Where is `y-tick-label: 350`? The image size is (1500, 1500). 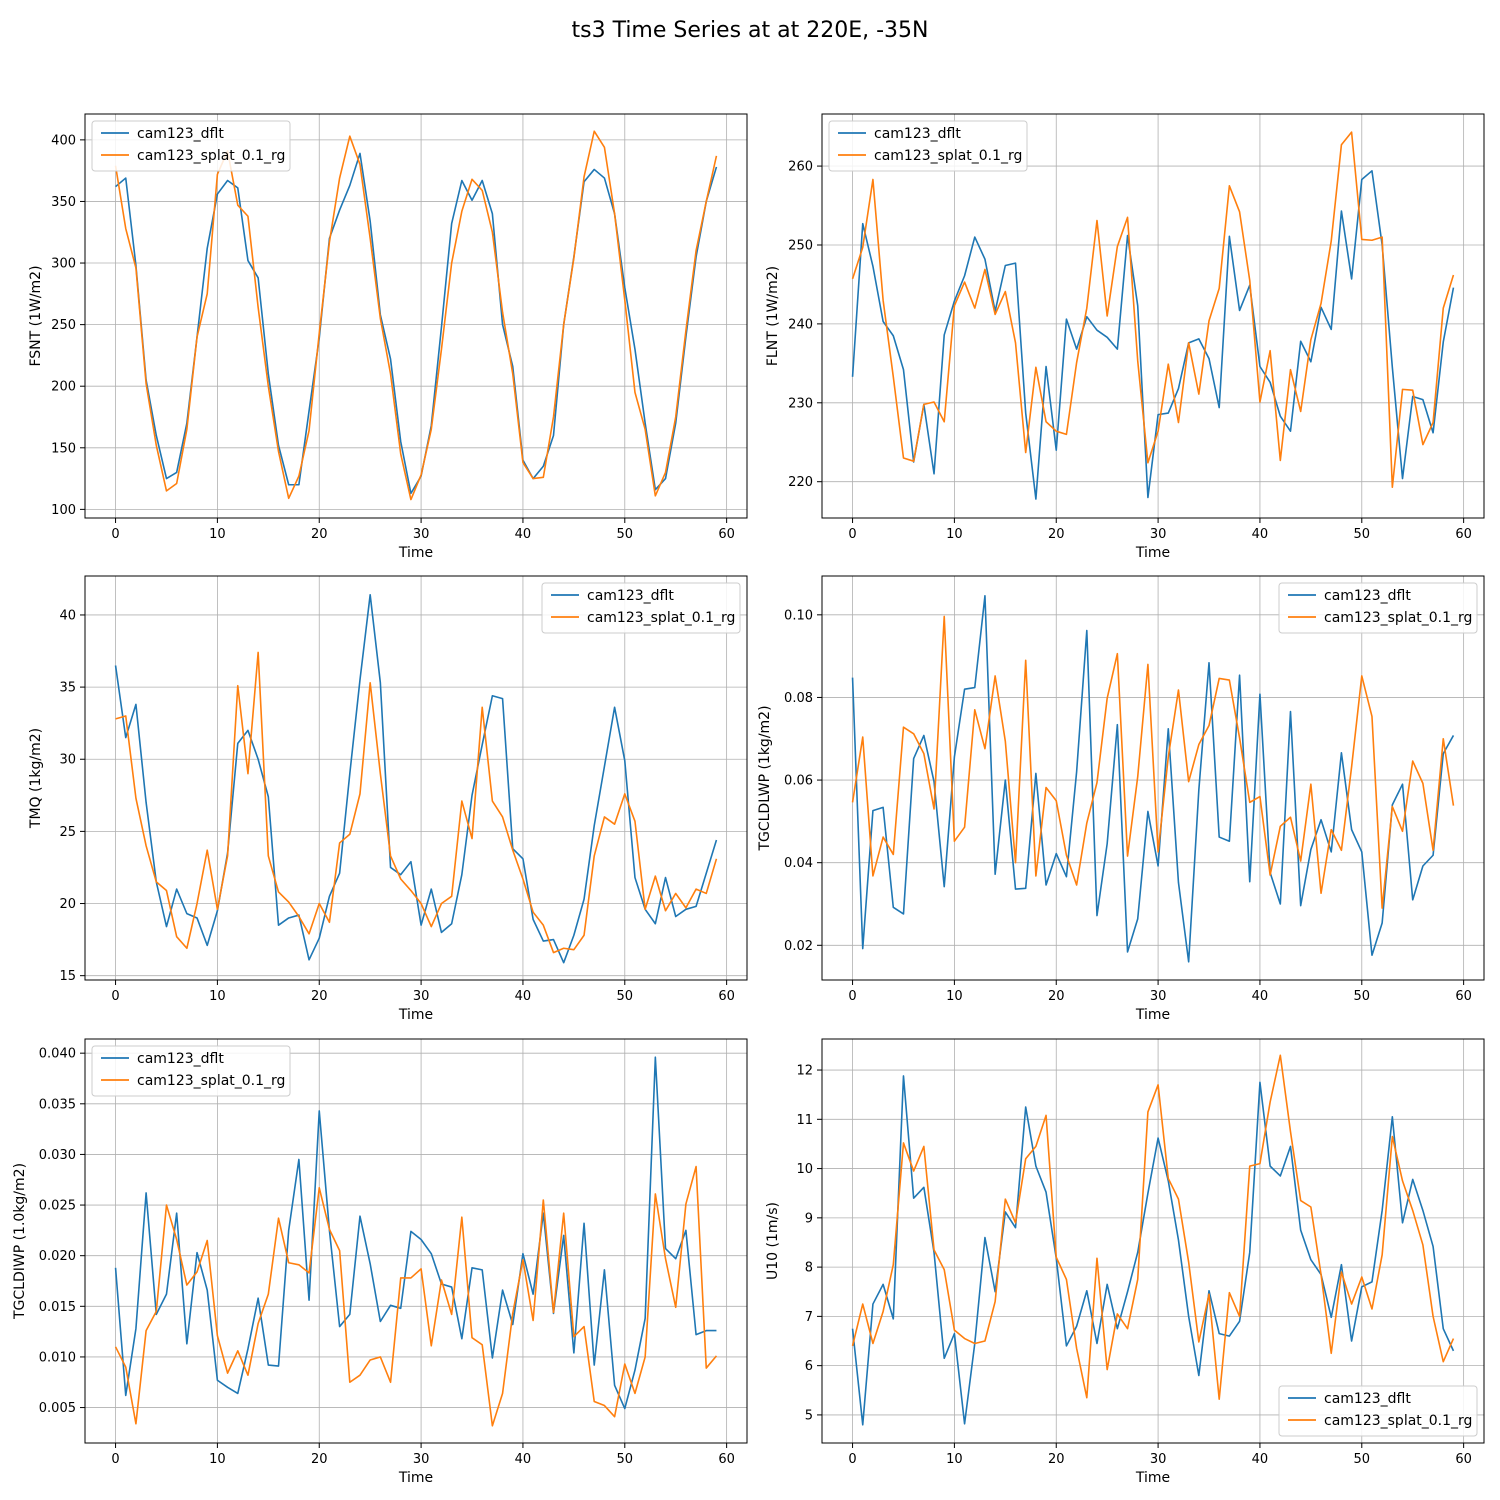 y-tick-label: 350 is located at coordinates (63, 202).